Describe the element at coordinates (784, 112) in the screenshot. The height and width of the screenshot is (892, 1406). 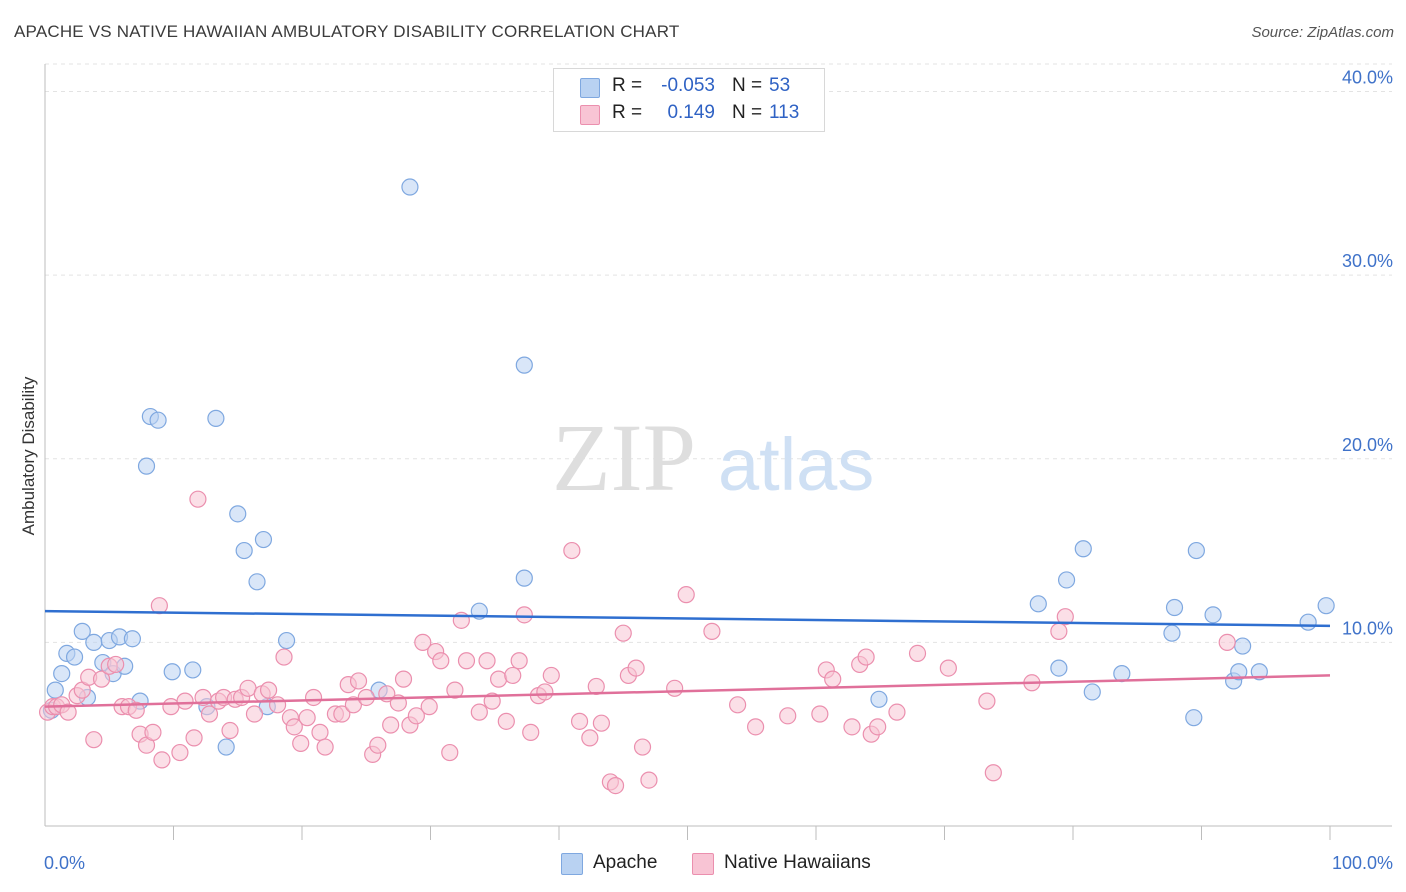
I see `n-value: 113` at that location.